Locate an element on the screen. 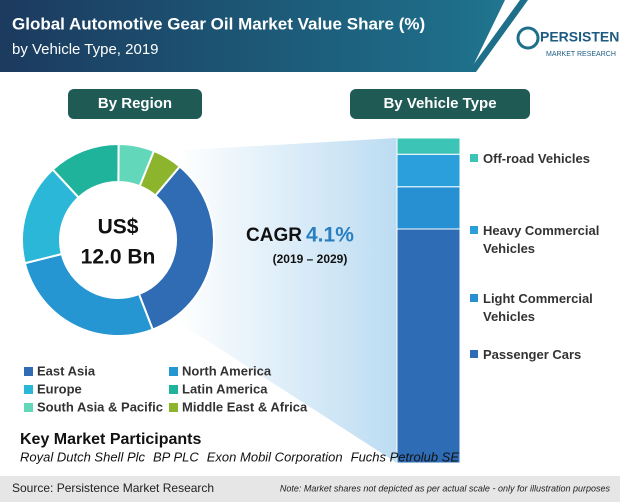  legend-label: Light Commercial Vehicles is located at coordinates (538, 307).